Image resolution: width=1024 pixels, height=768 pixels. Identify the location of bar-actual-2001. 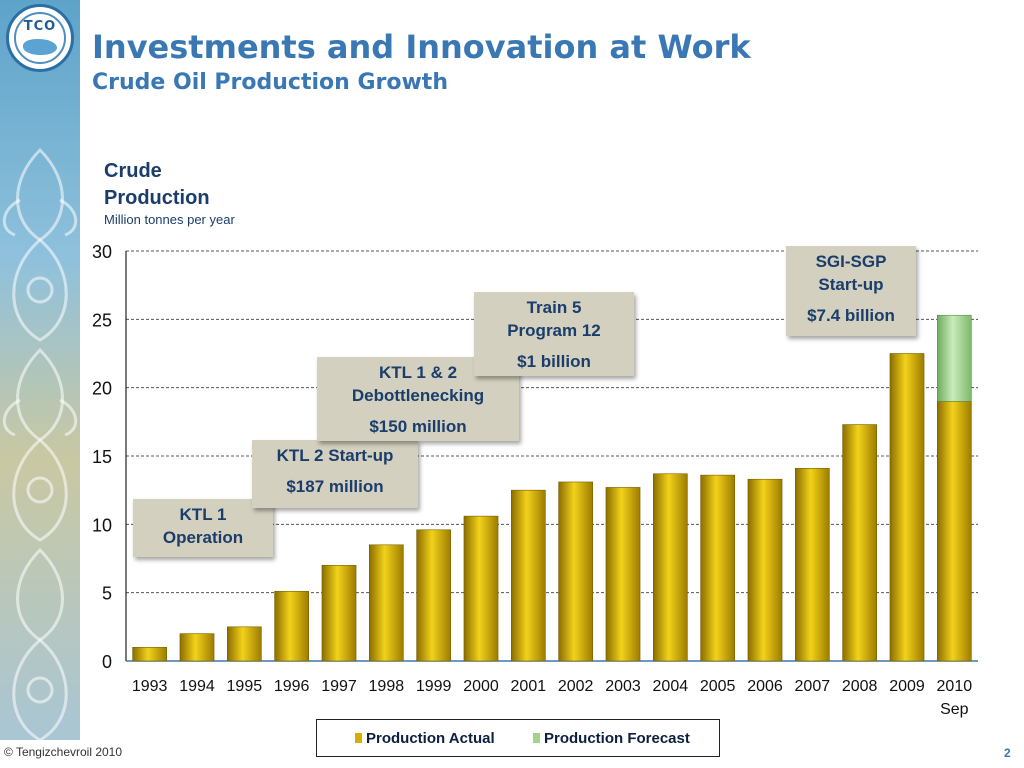
(528, 575).